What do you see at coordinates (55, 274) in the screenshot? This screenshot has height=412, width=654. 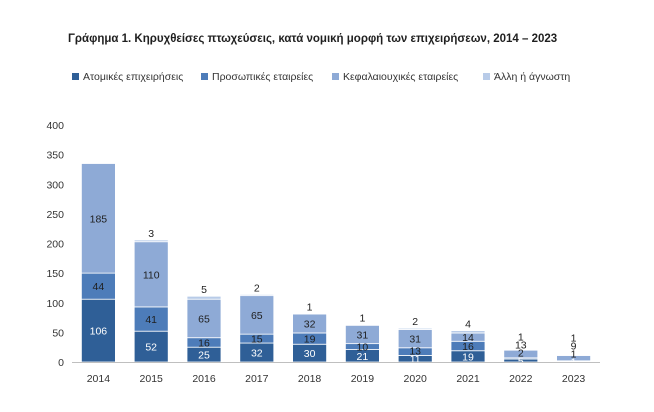 I see `y-tick-label: 150` at bounding box center [55, 274].